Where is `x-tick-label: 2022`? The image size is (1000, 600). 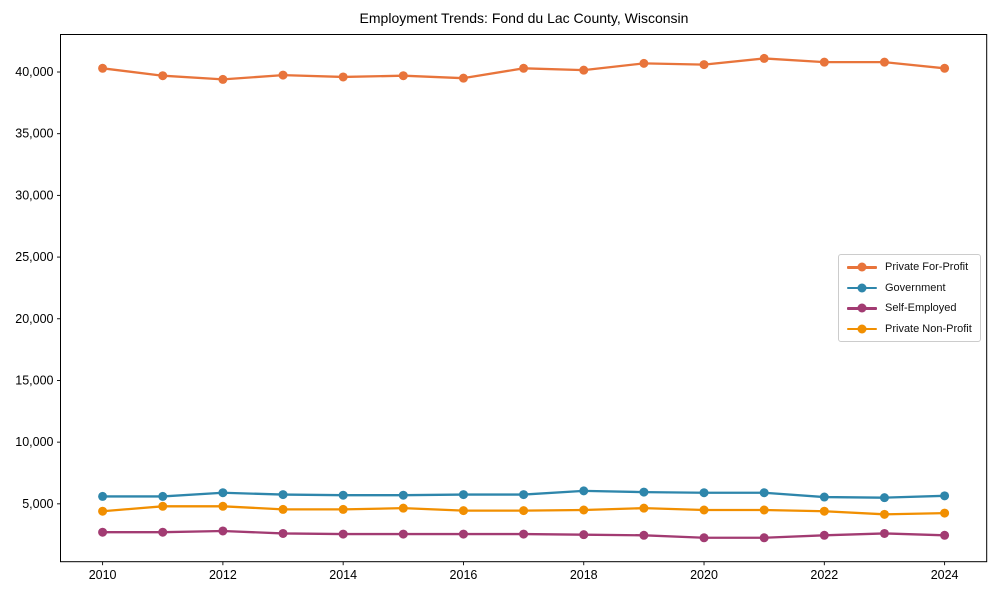 x-tick-label: 2022 is located at coordinates (824, 575).